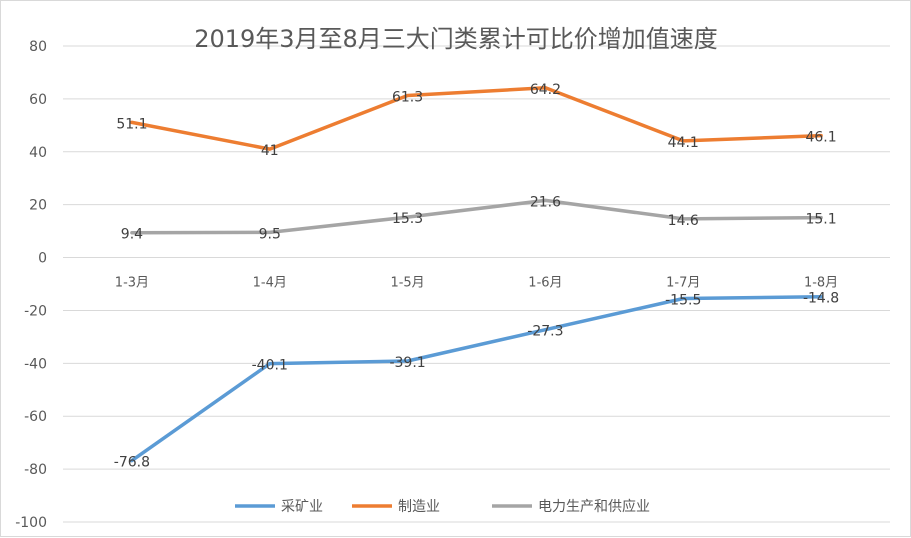  I want to click on data-label: 9.5, so click(270, 234).